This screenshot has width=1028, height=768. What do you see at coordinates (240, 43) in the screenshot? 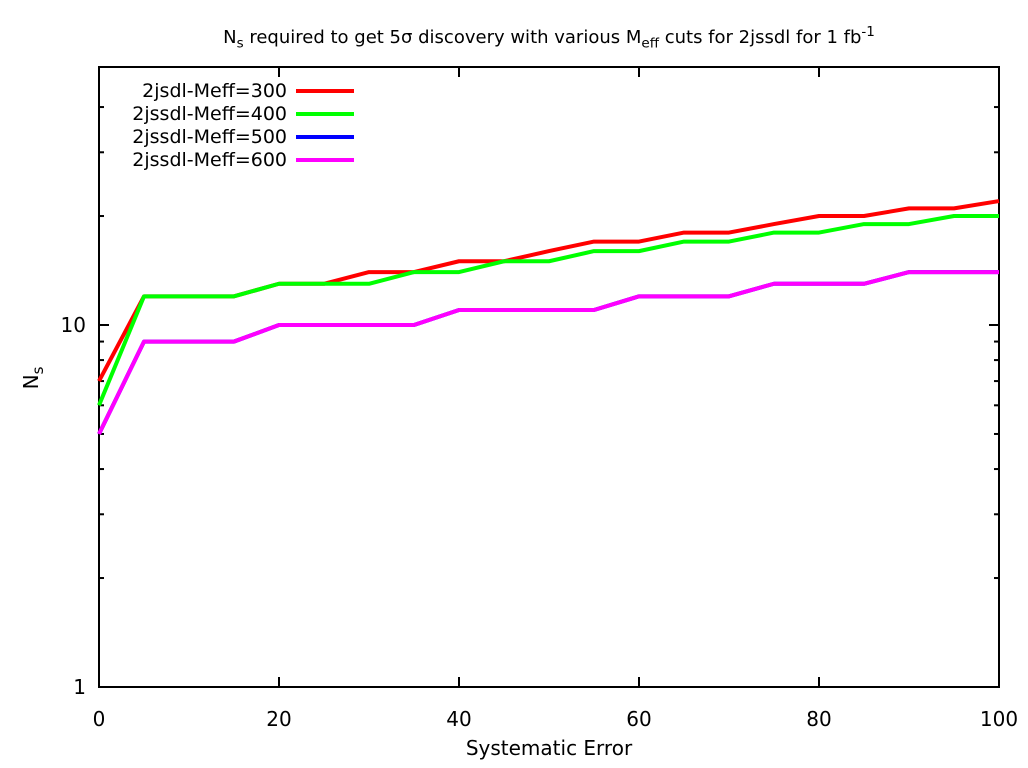
I see `title-sub-s: s` at bounding box center [240, 43].